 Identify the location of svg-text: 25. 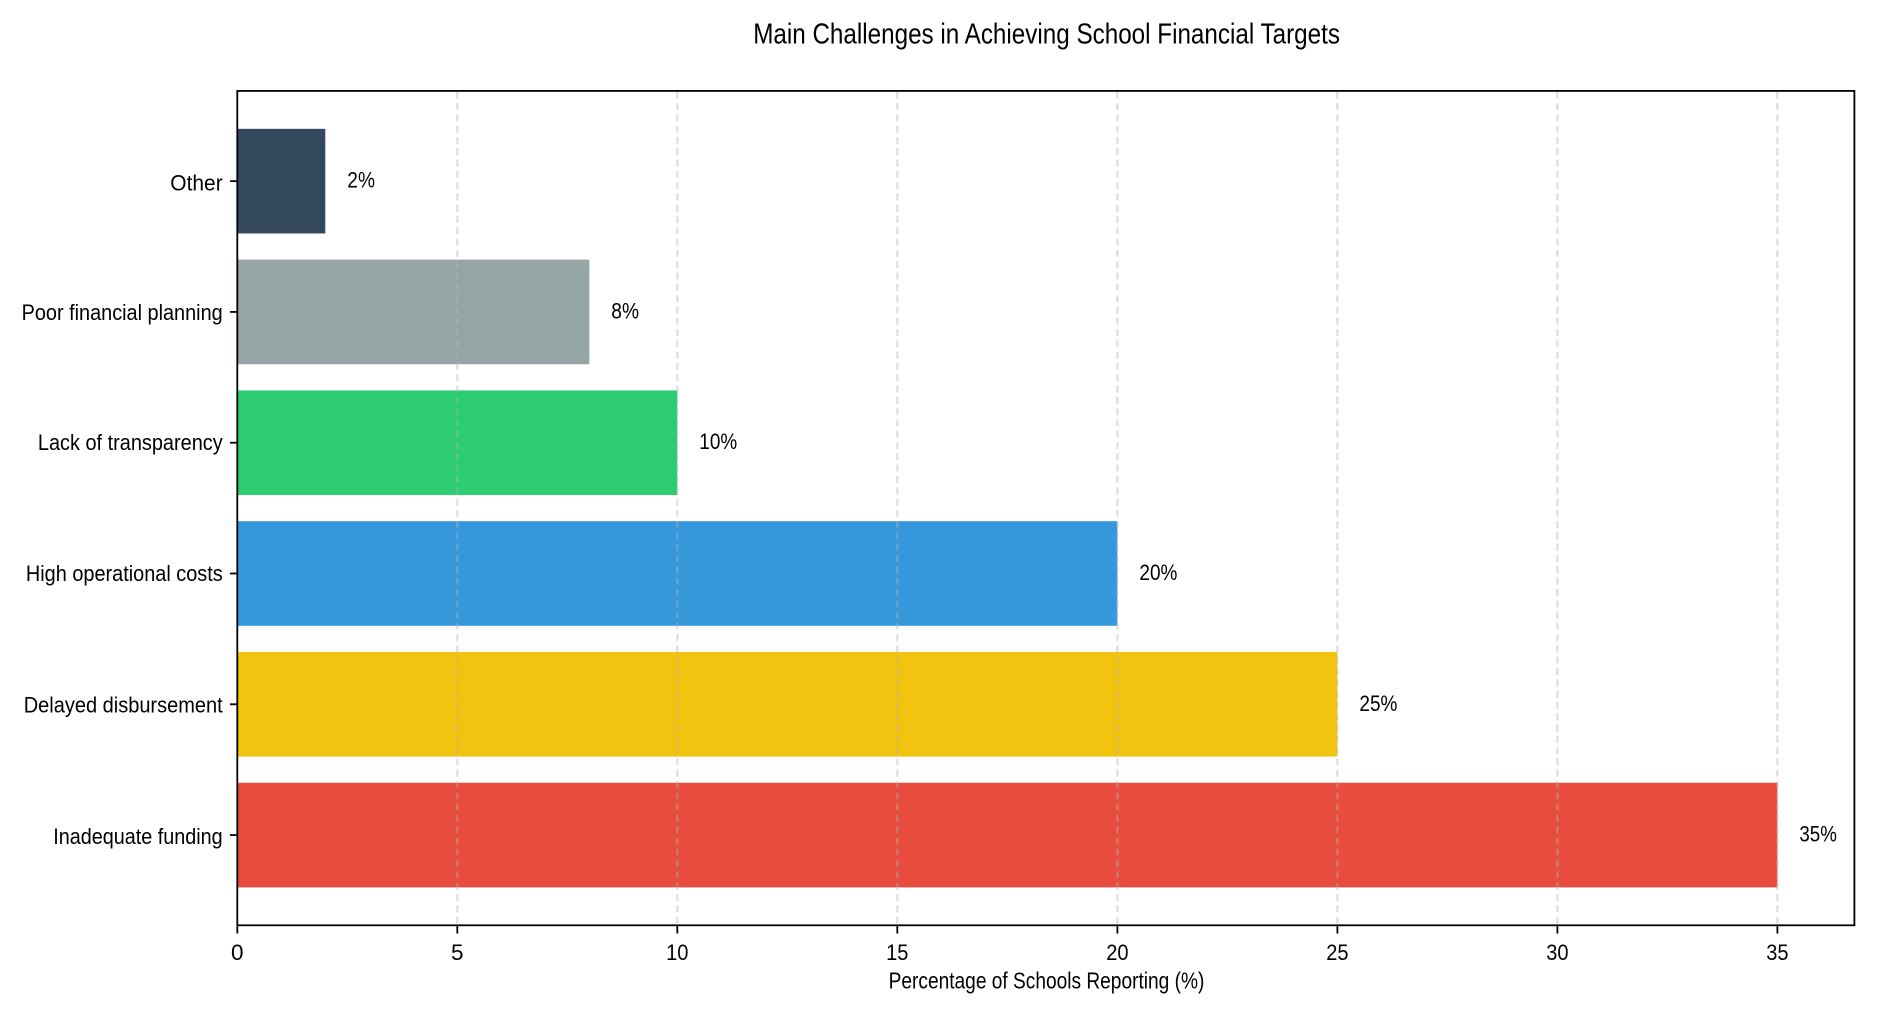
(1337, 952).